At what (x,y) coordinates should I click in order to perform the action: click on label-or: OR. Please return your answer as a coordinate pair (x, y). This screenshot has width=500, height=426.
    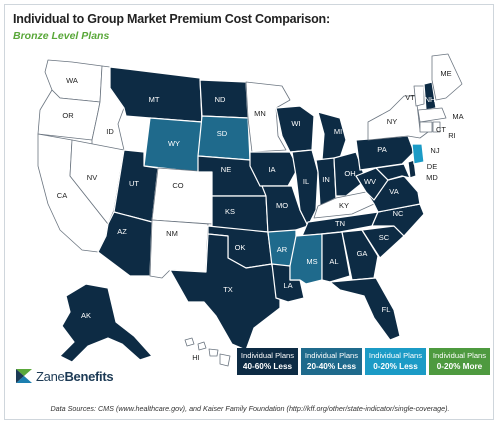
    Looking at the image, I should click on (68, 115).